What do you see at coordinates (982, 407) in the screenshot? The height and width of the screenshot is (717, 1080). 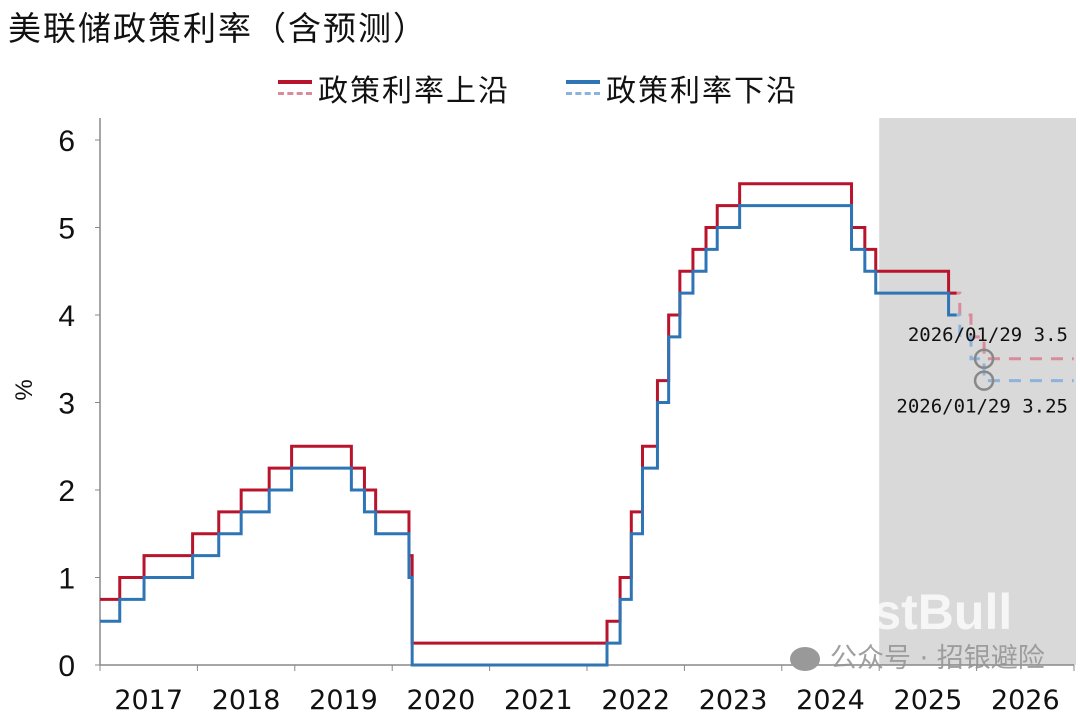 I see `annotation-label: 2026/01/29 3.25` at bounding box center [982, 407].